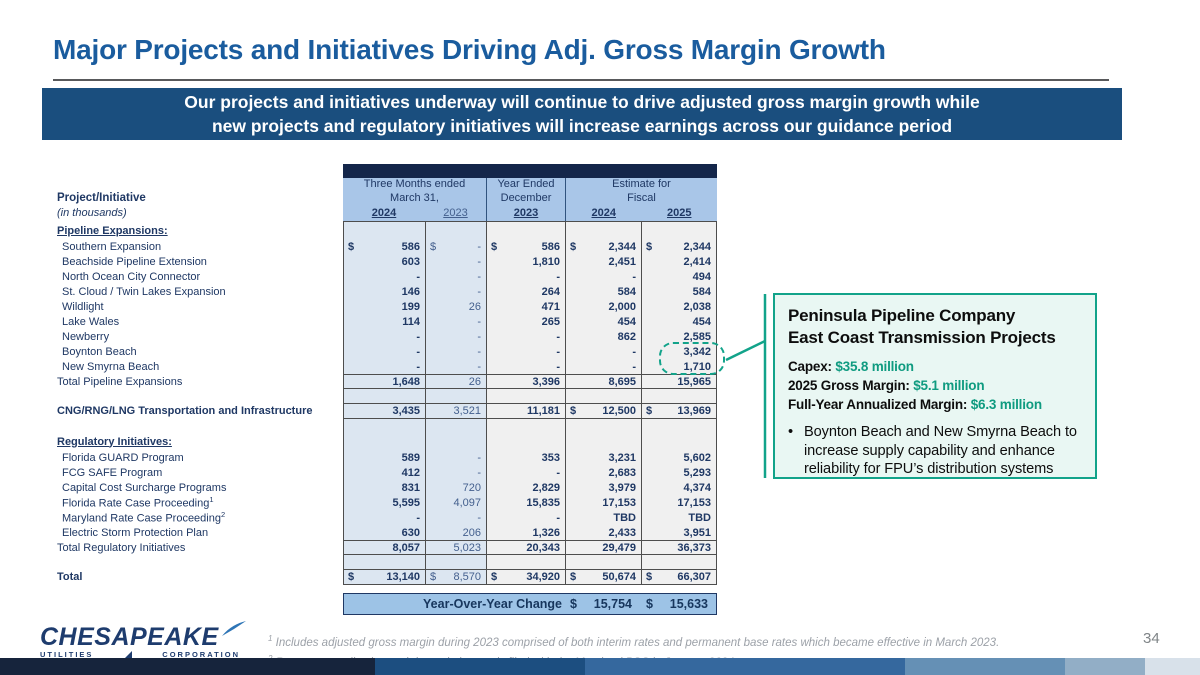 The image size is (1200, 675). I want to click on cell-value: 3,951, so click(697, 532).